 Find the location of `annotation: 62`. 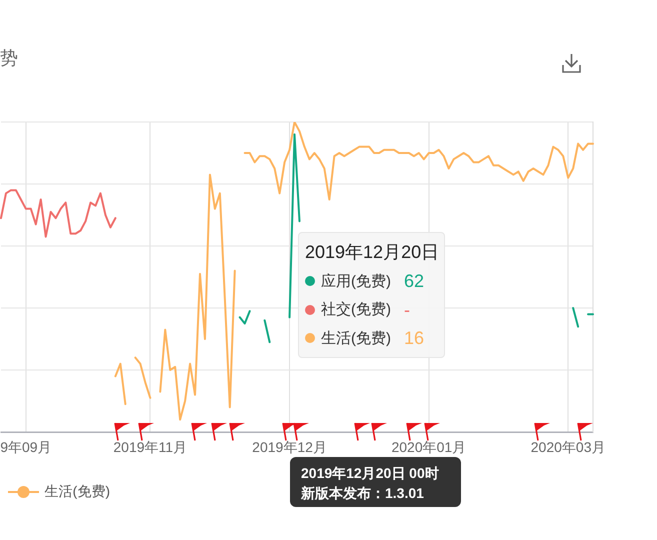

annotation: 62 is located at coordinates (414, 281).